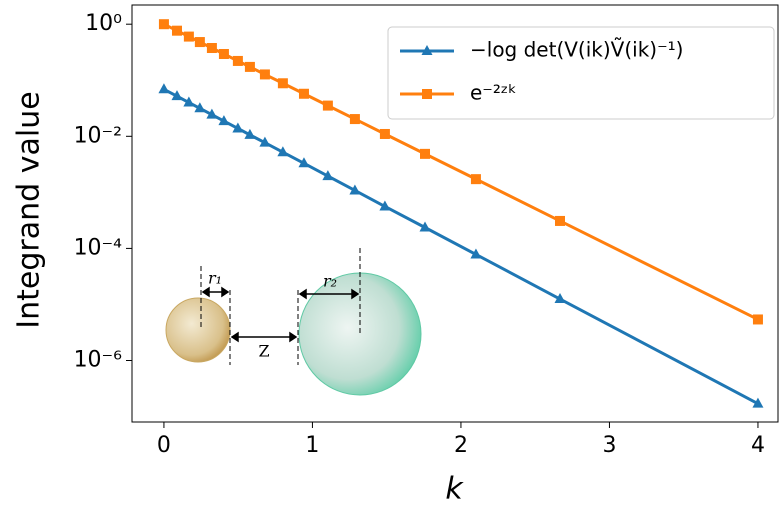  I want to click on inset-diagram: r₁ Z r₂, so click(293, 322).